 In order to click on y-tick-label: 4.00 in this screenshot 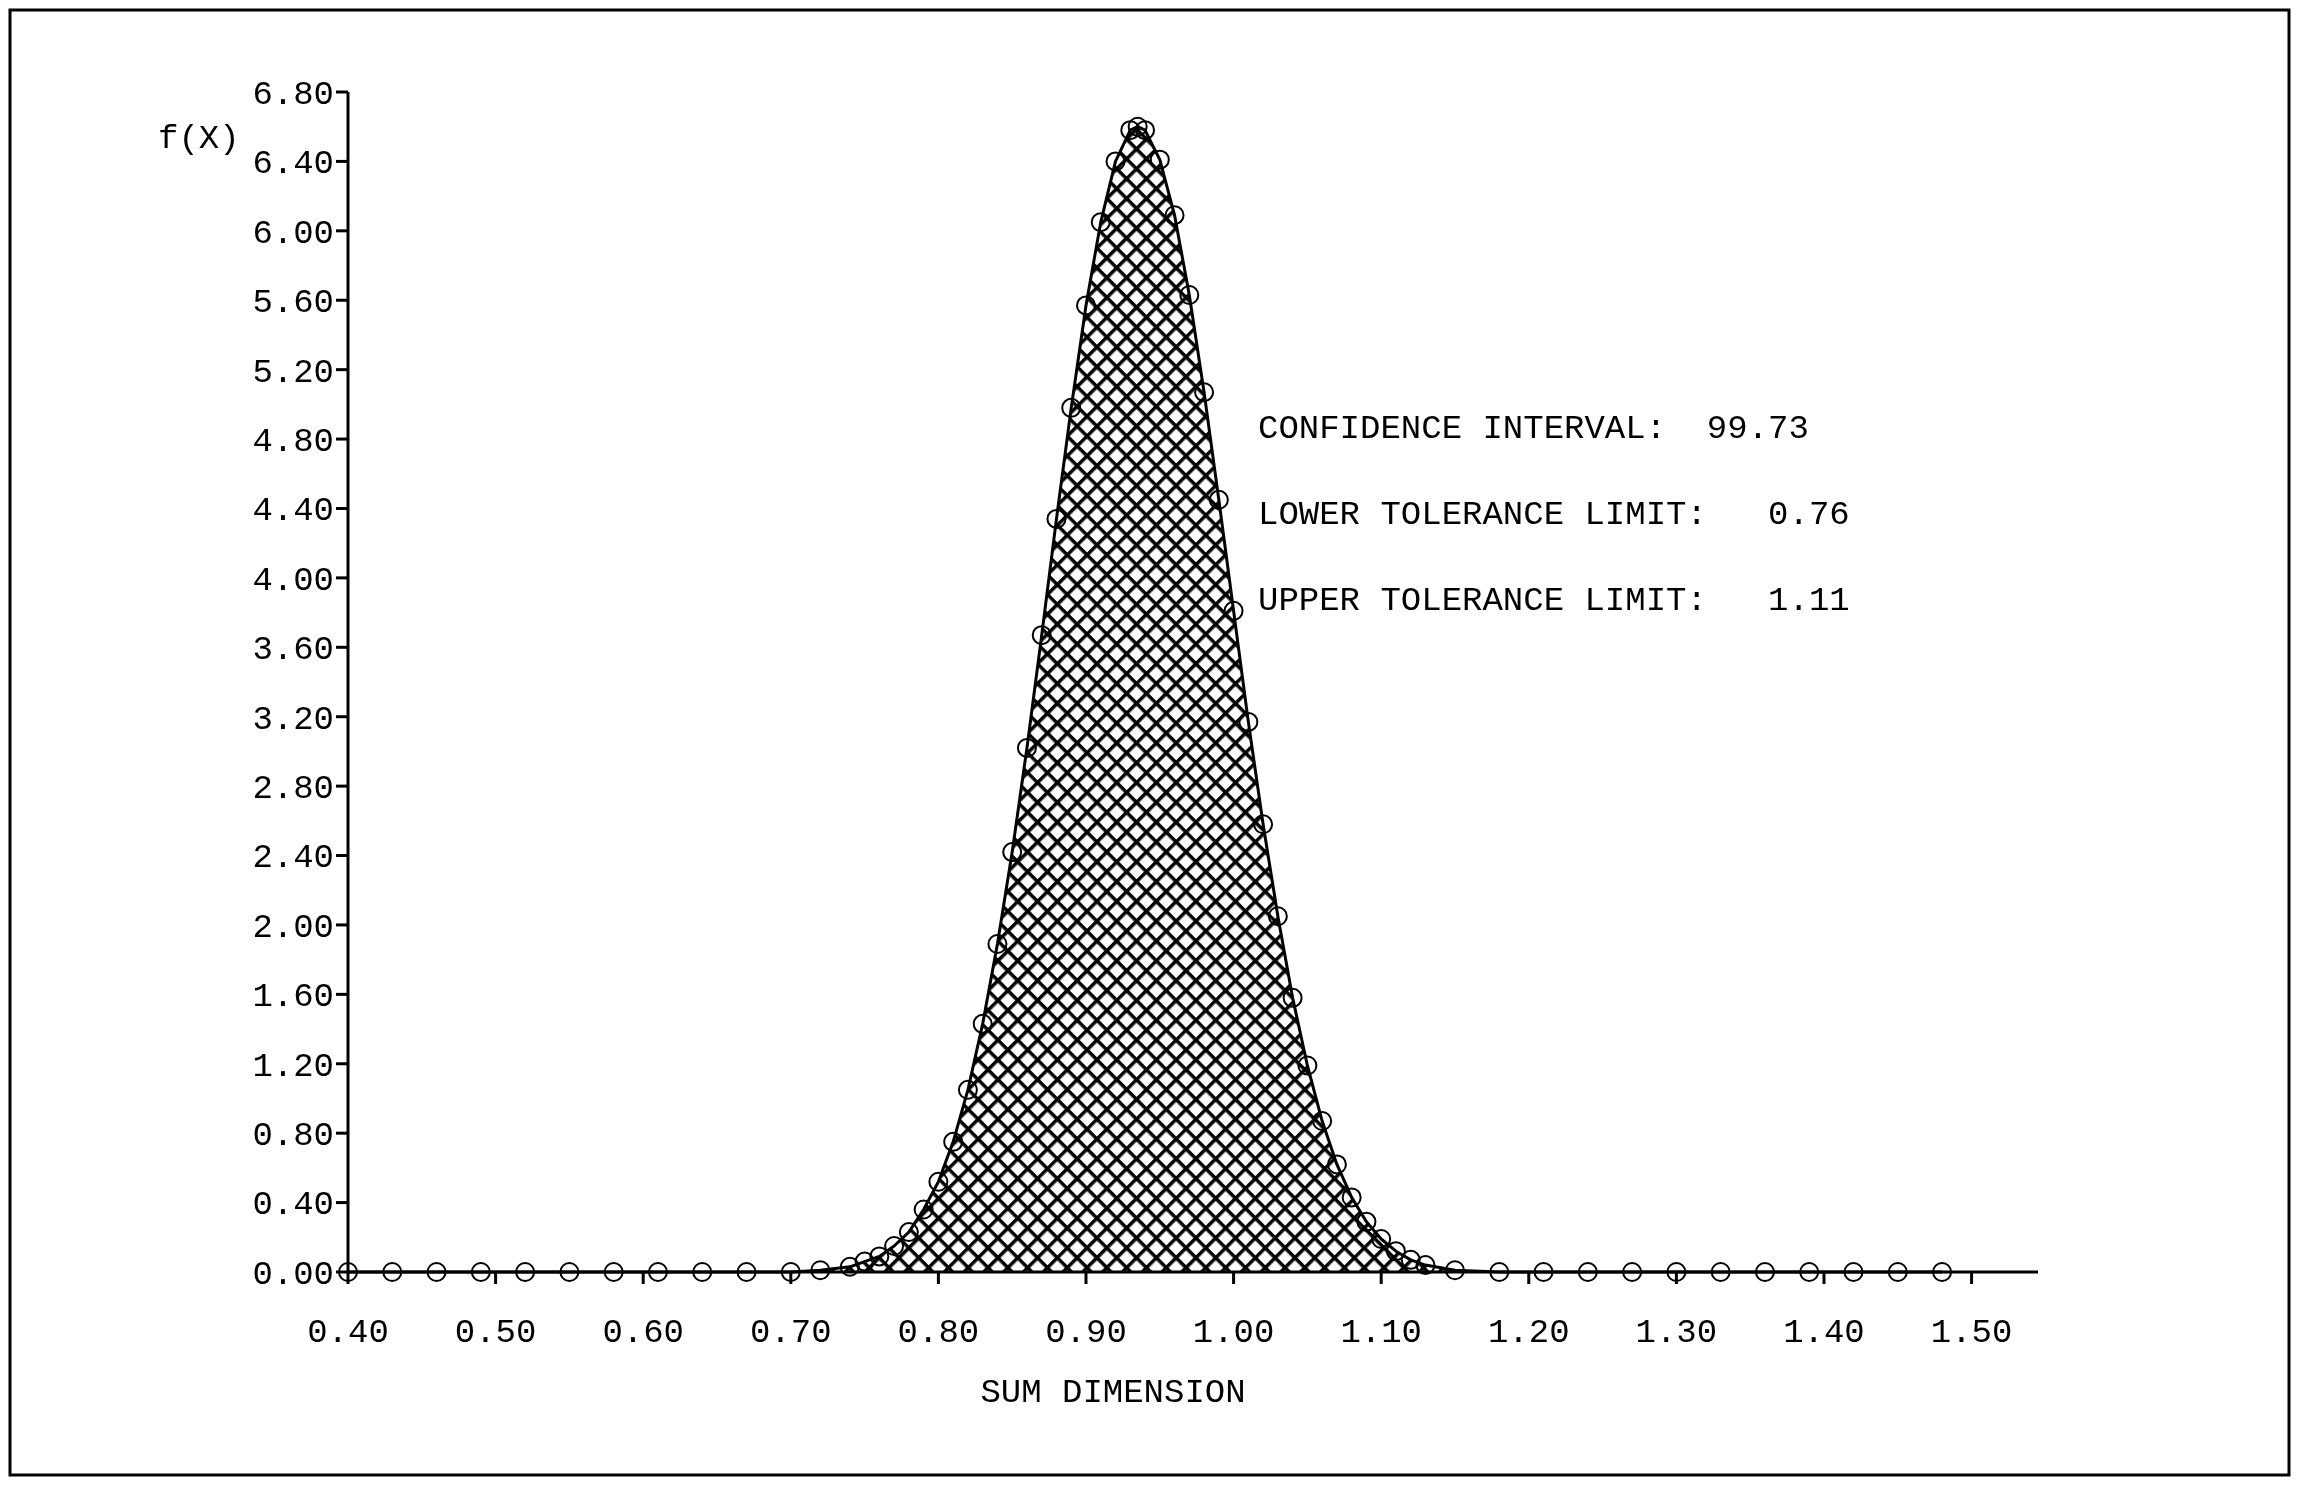, I will do `click(293, 580)`.